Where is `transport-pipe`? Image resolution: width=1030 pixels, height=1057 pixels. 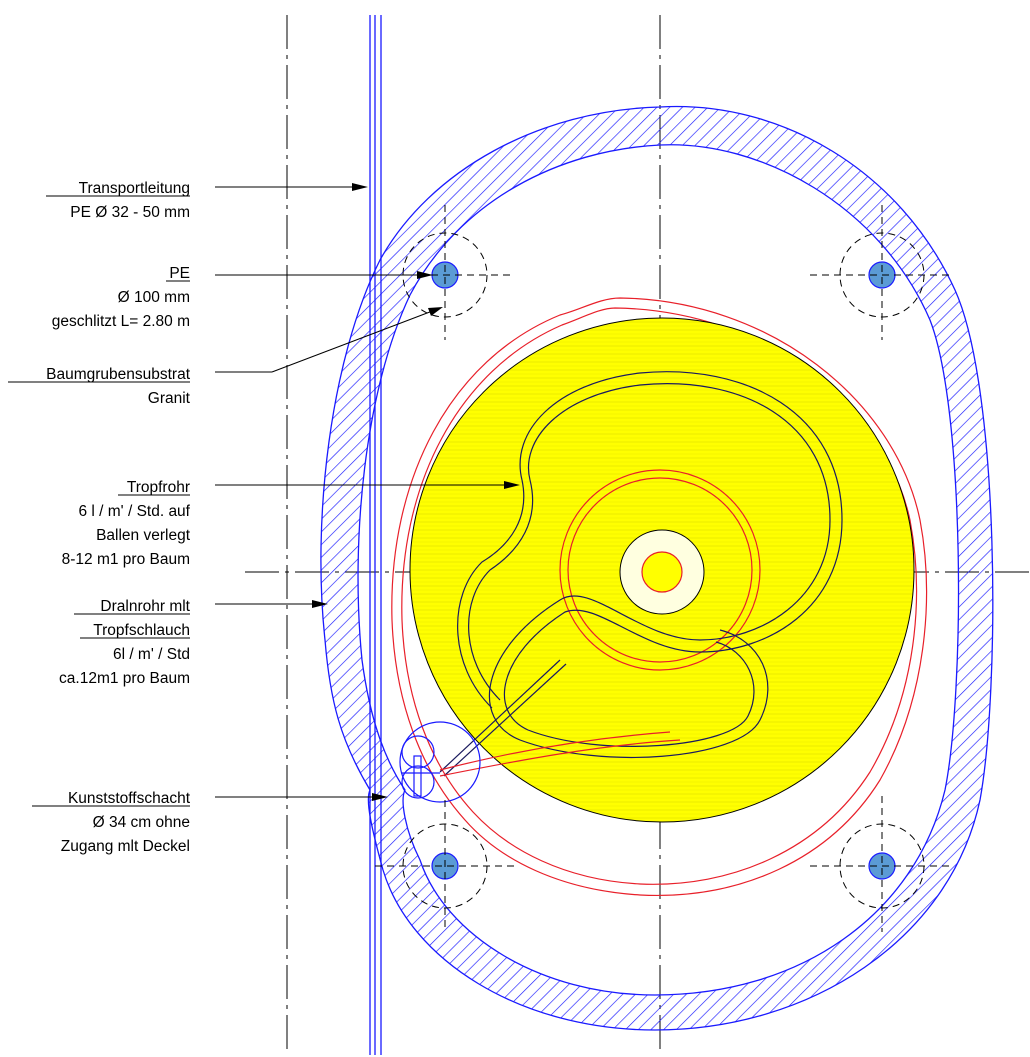 transport-pipe is located at coordinates (375, 535).